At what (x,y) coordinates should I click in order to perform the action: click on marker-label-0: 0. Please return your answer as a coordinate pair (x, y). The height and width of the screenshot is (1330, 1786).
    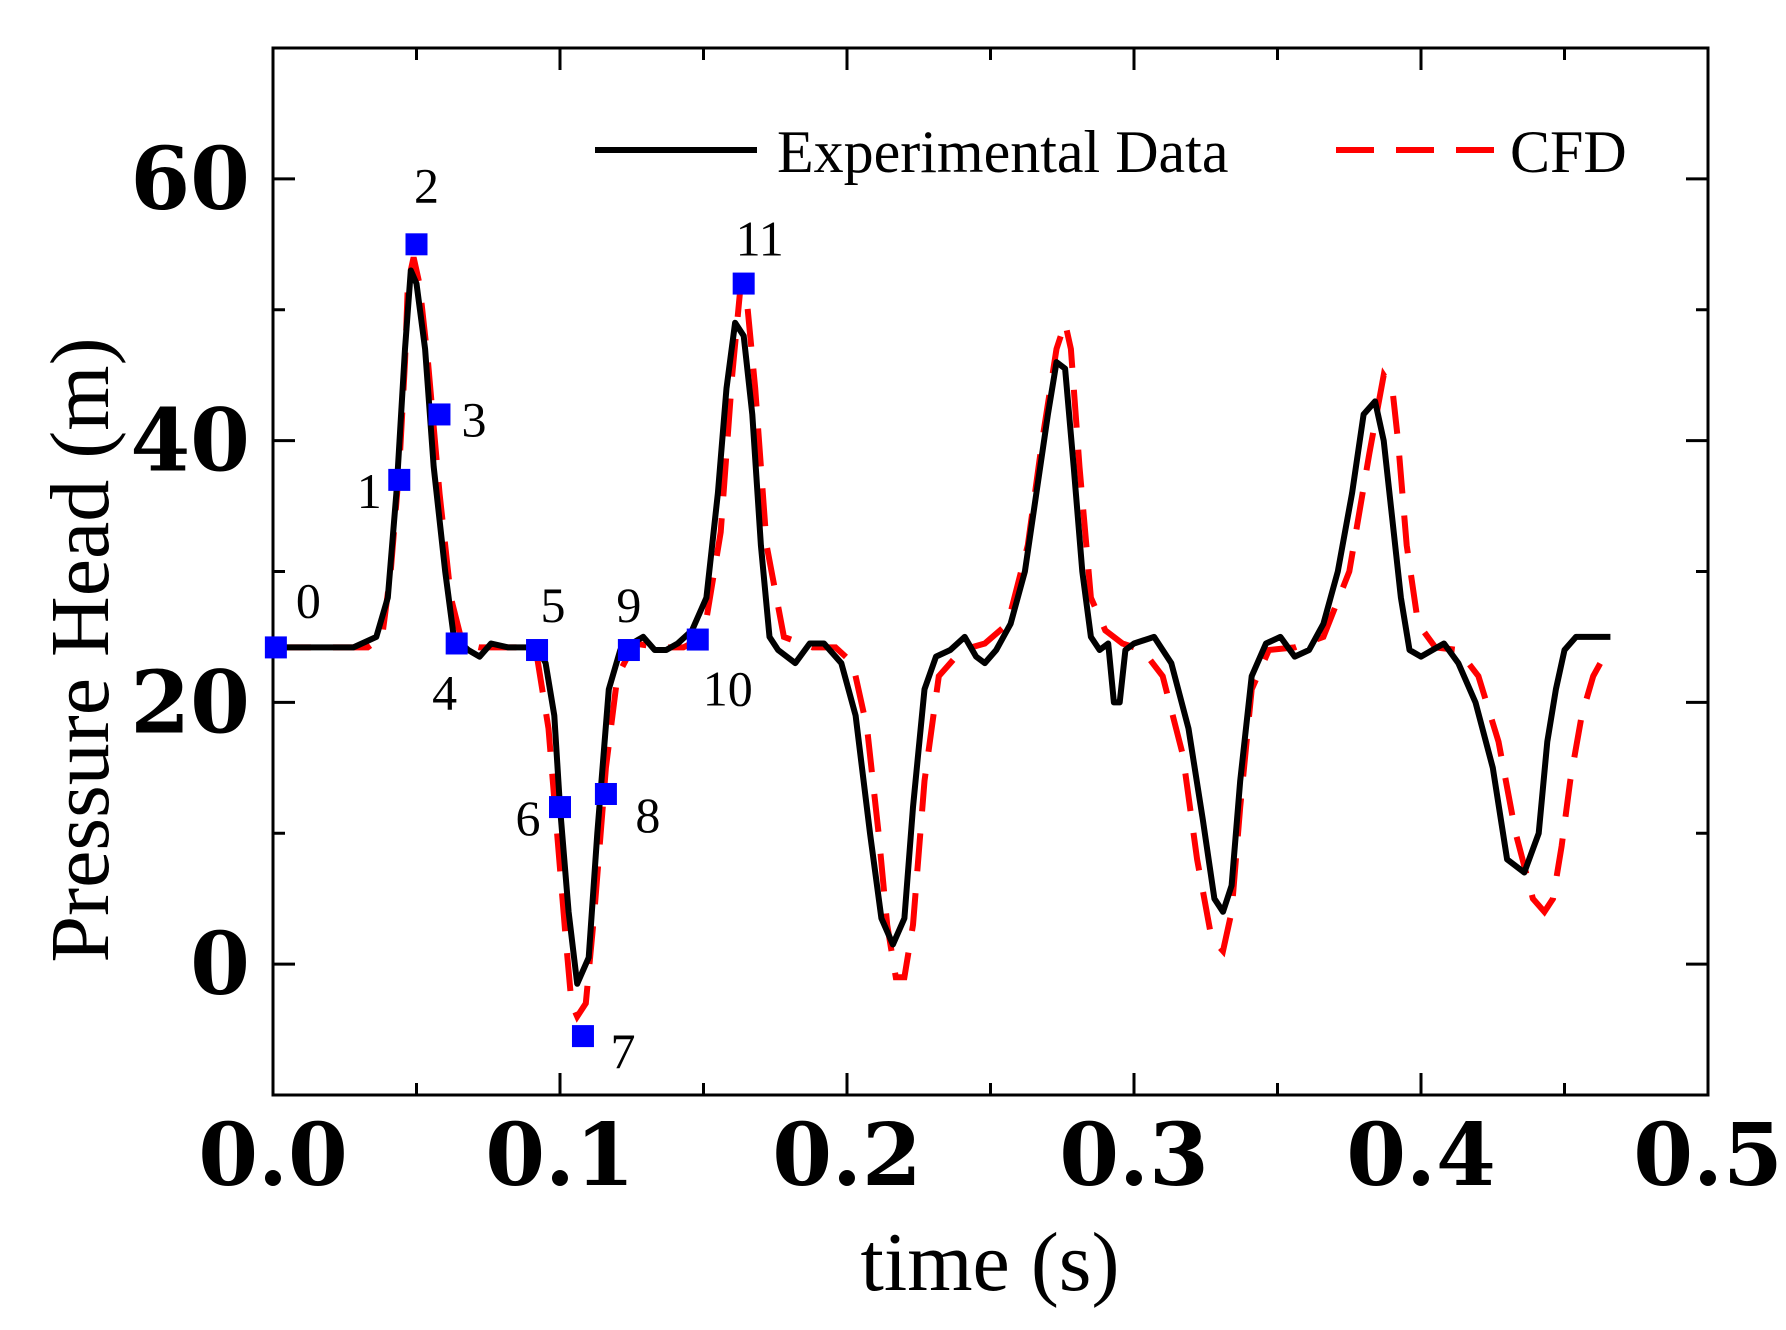
    Looking at the image, I should click on (308, 600).